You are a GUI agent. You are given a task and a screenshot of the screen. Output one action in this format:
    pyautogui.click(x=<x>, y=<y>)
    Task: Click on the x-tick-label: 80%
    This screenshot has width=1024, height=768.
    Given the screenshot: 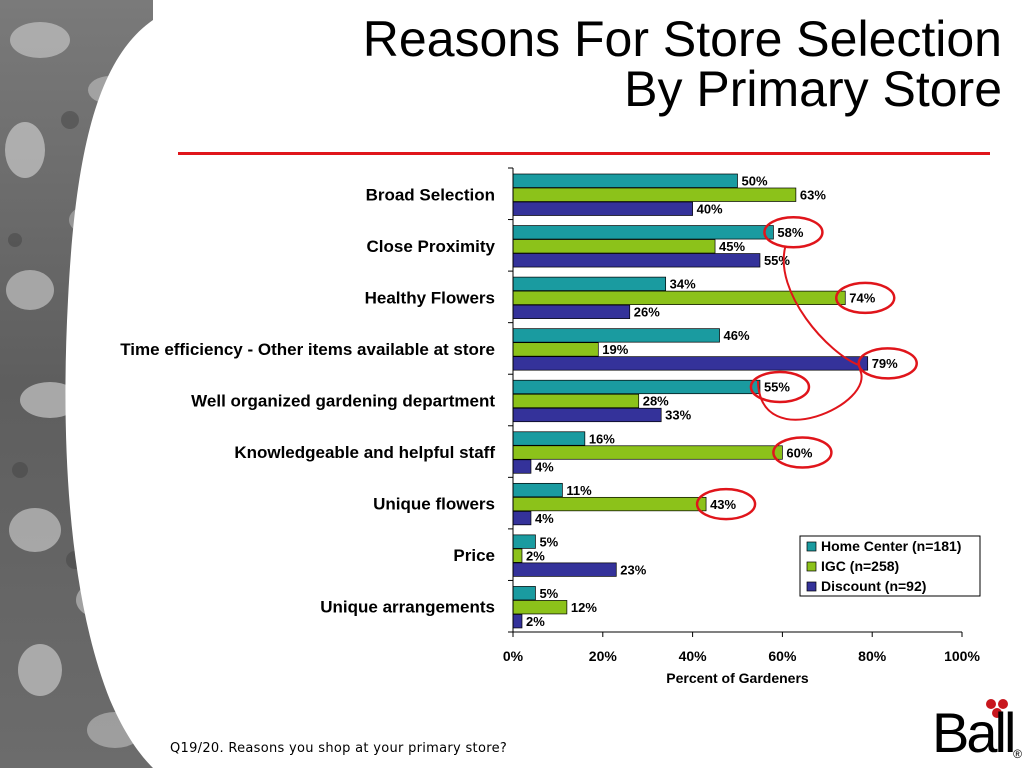 What is the action you would take?
    pyautogui.click(x=872, y=656)
    